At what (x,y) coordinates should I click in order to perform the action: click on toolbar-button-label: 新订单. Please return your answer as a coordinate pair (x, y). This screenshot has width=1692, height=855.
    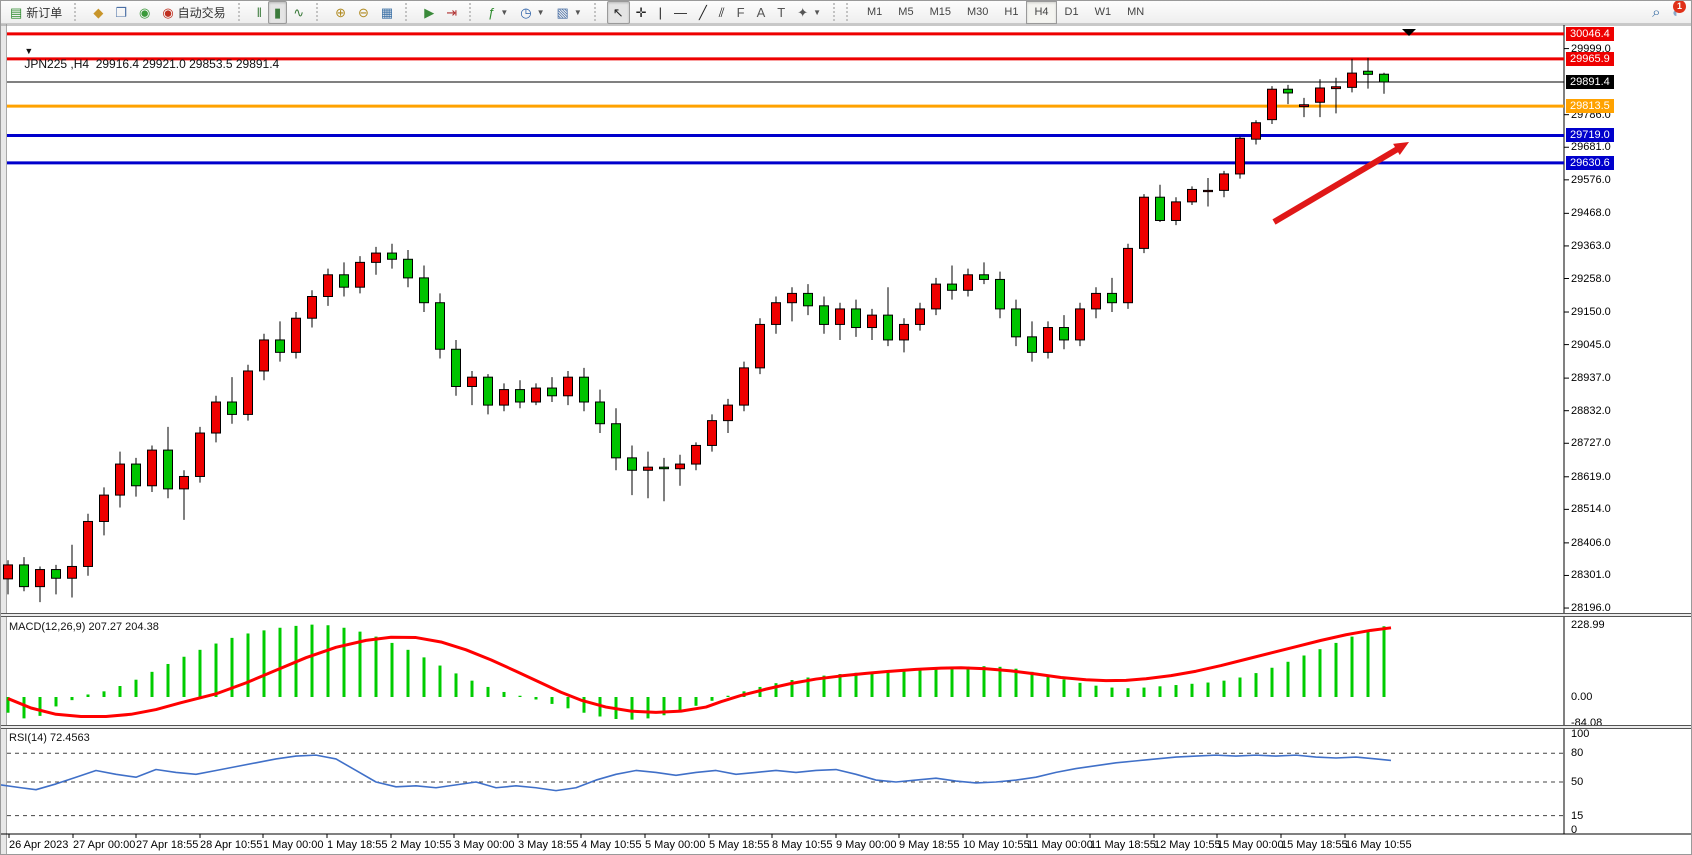
    Looking at the image, I should click on (44, 12).